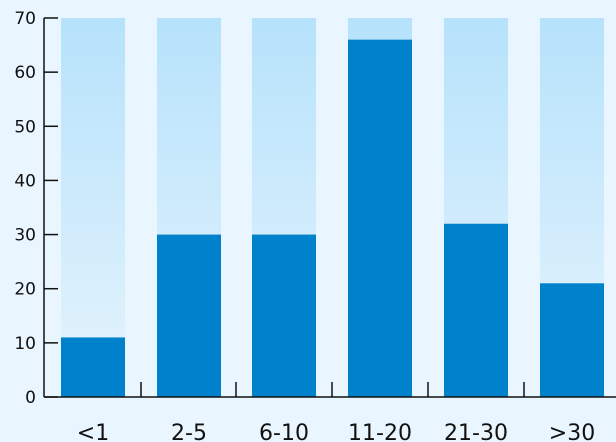 The width and height of the screenshot is (616, 442). Describe the element at coordinates (25, 181) in the screenshot. I see `y-axis-tick-label: 40` at that location.